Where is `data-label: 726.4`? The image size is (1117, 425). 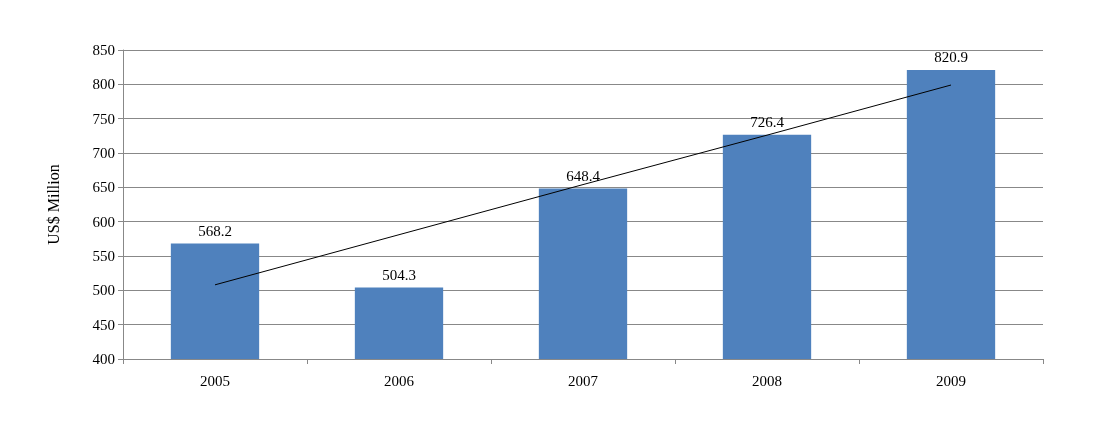
data-label: 726.4 is located at coordinates (767, 122).